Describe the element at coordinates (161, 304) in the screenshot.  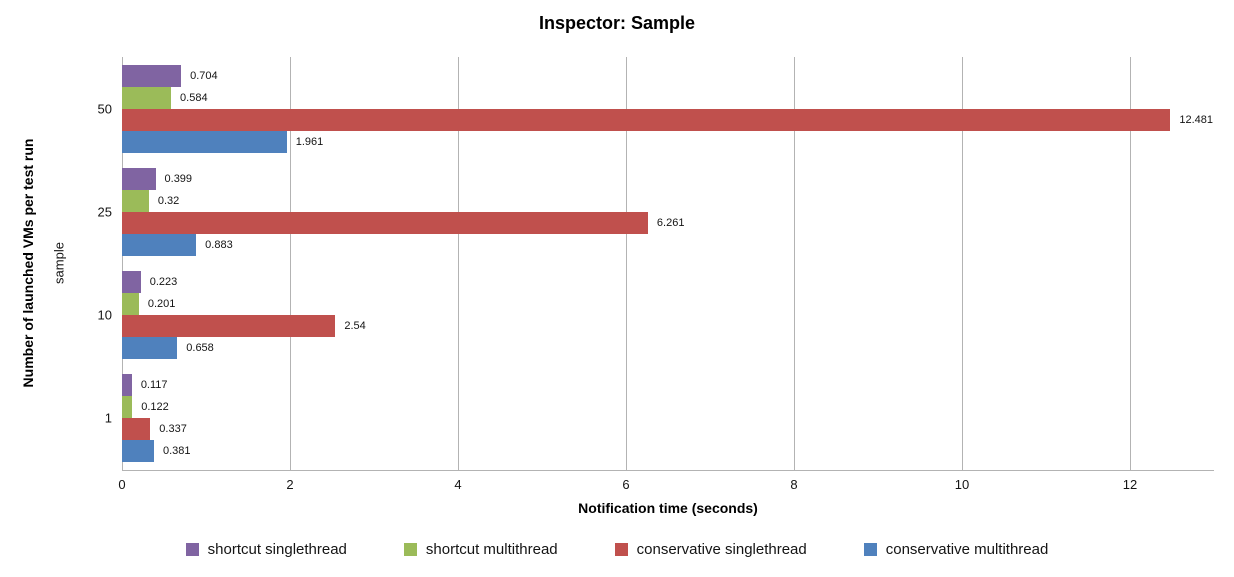
I see `bar-value-label-shortcut-multithread-10: 0.201` at that location.